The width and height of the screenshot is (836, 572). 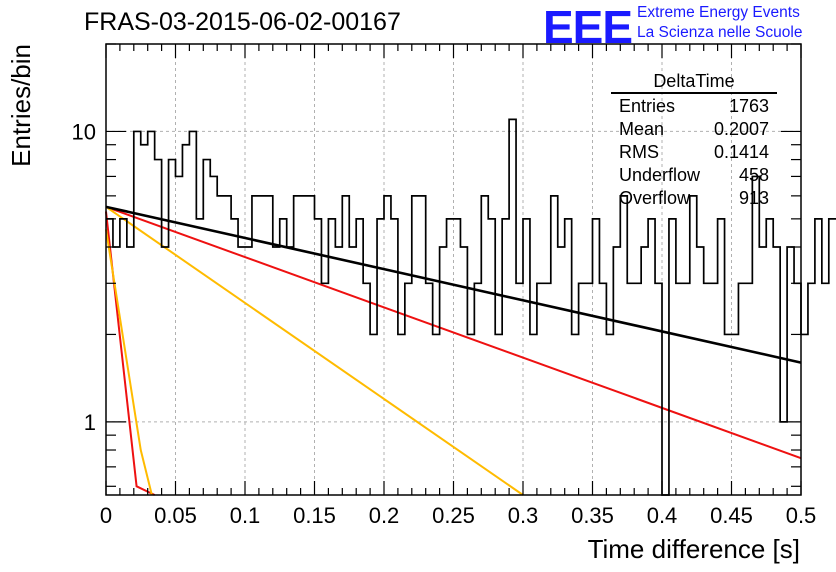 I want to click on x-tick-label: 0.15, so click(x=314, y=515).